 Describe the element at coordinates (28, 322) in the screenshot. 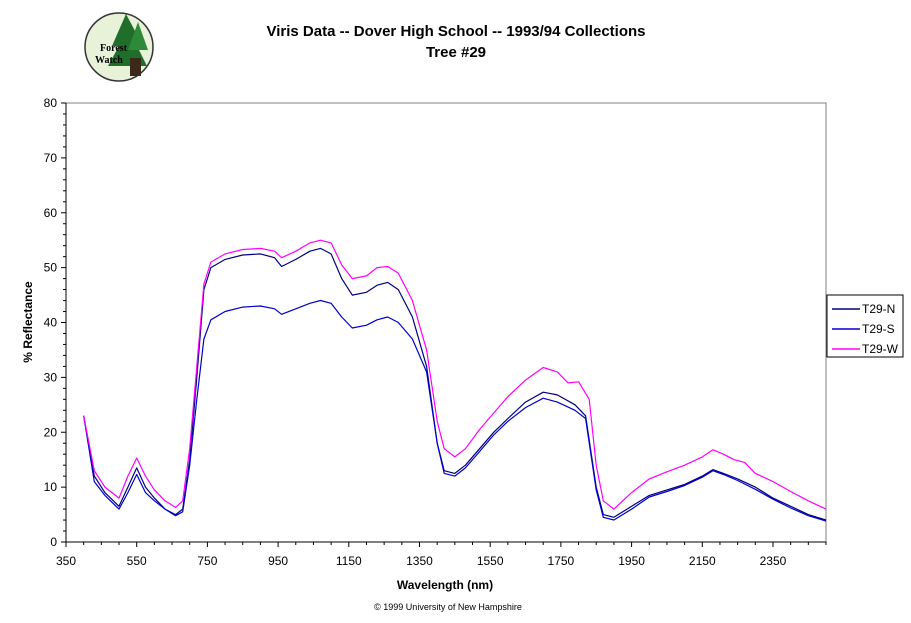

I see `y-axis-label: % Reflectance` at that location.